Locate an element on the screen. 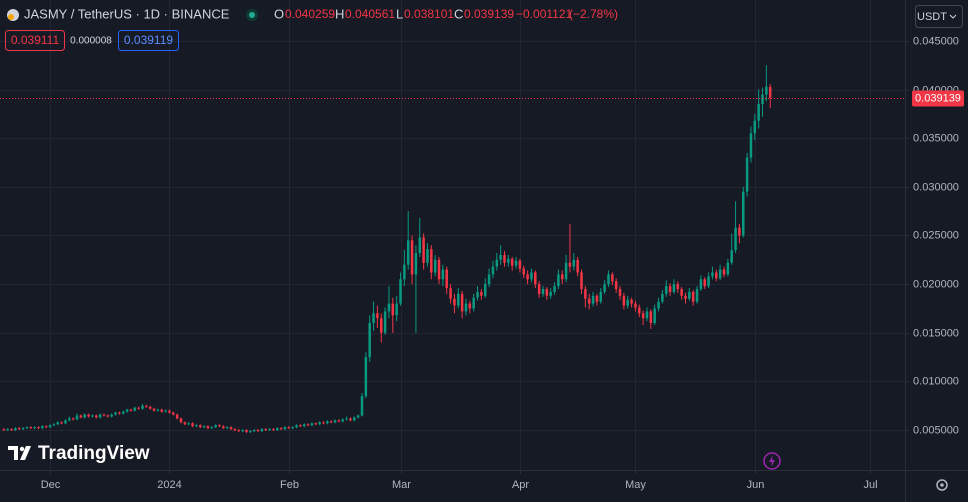 This screenshot has height=502, width=968. legend-change: −0.001121 is located at coordinates (544, 14).